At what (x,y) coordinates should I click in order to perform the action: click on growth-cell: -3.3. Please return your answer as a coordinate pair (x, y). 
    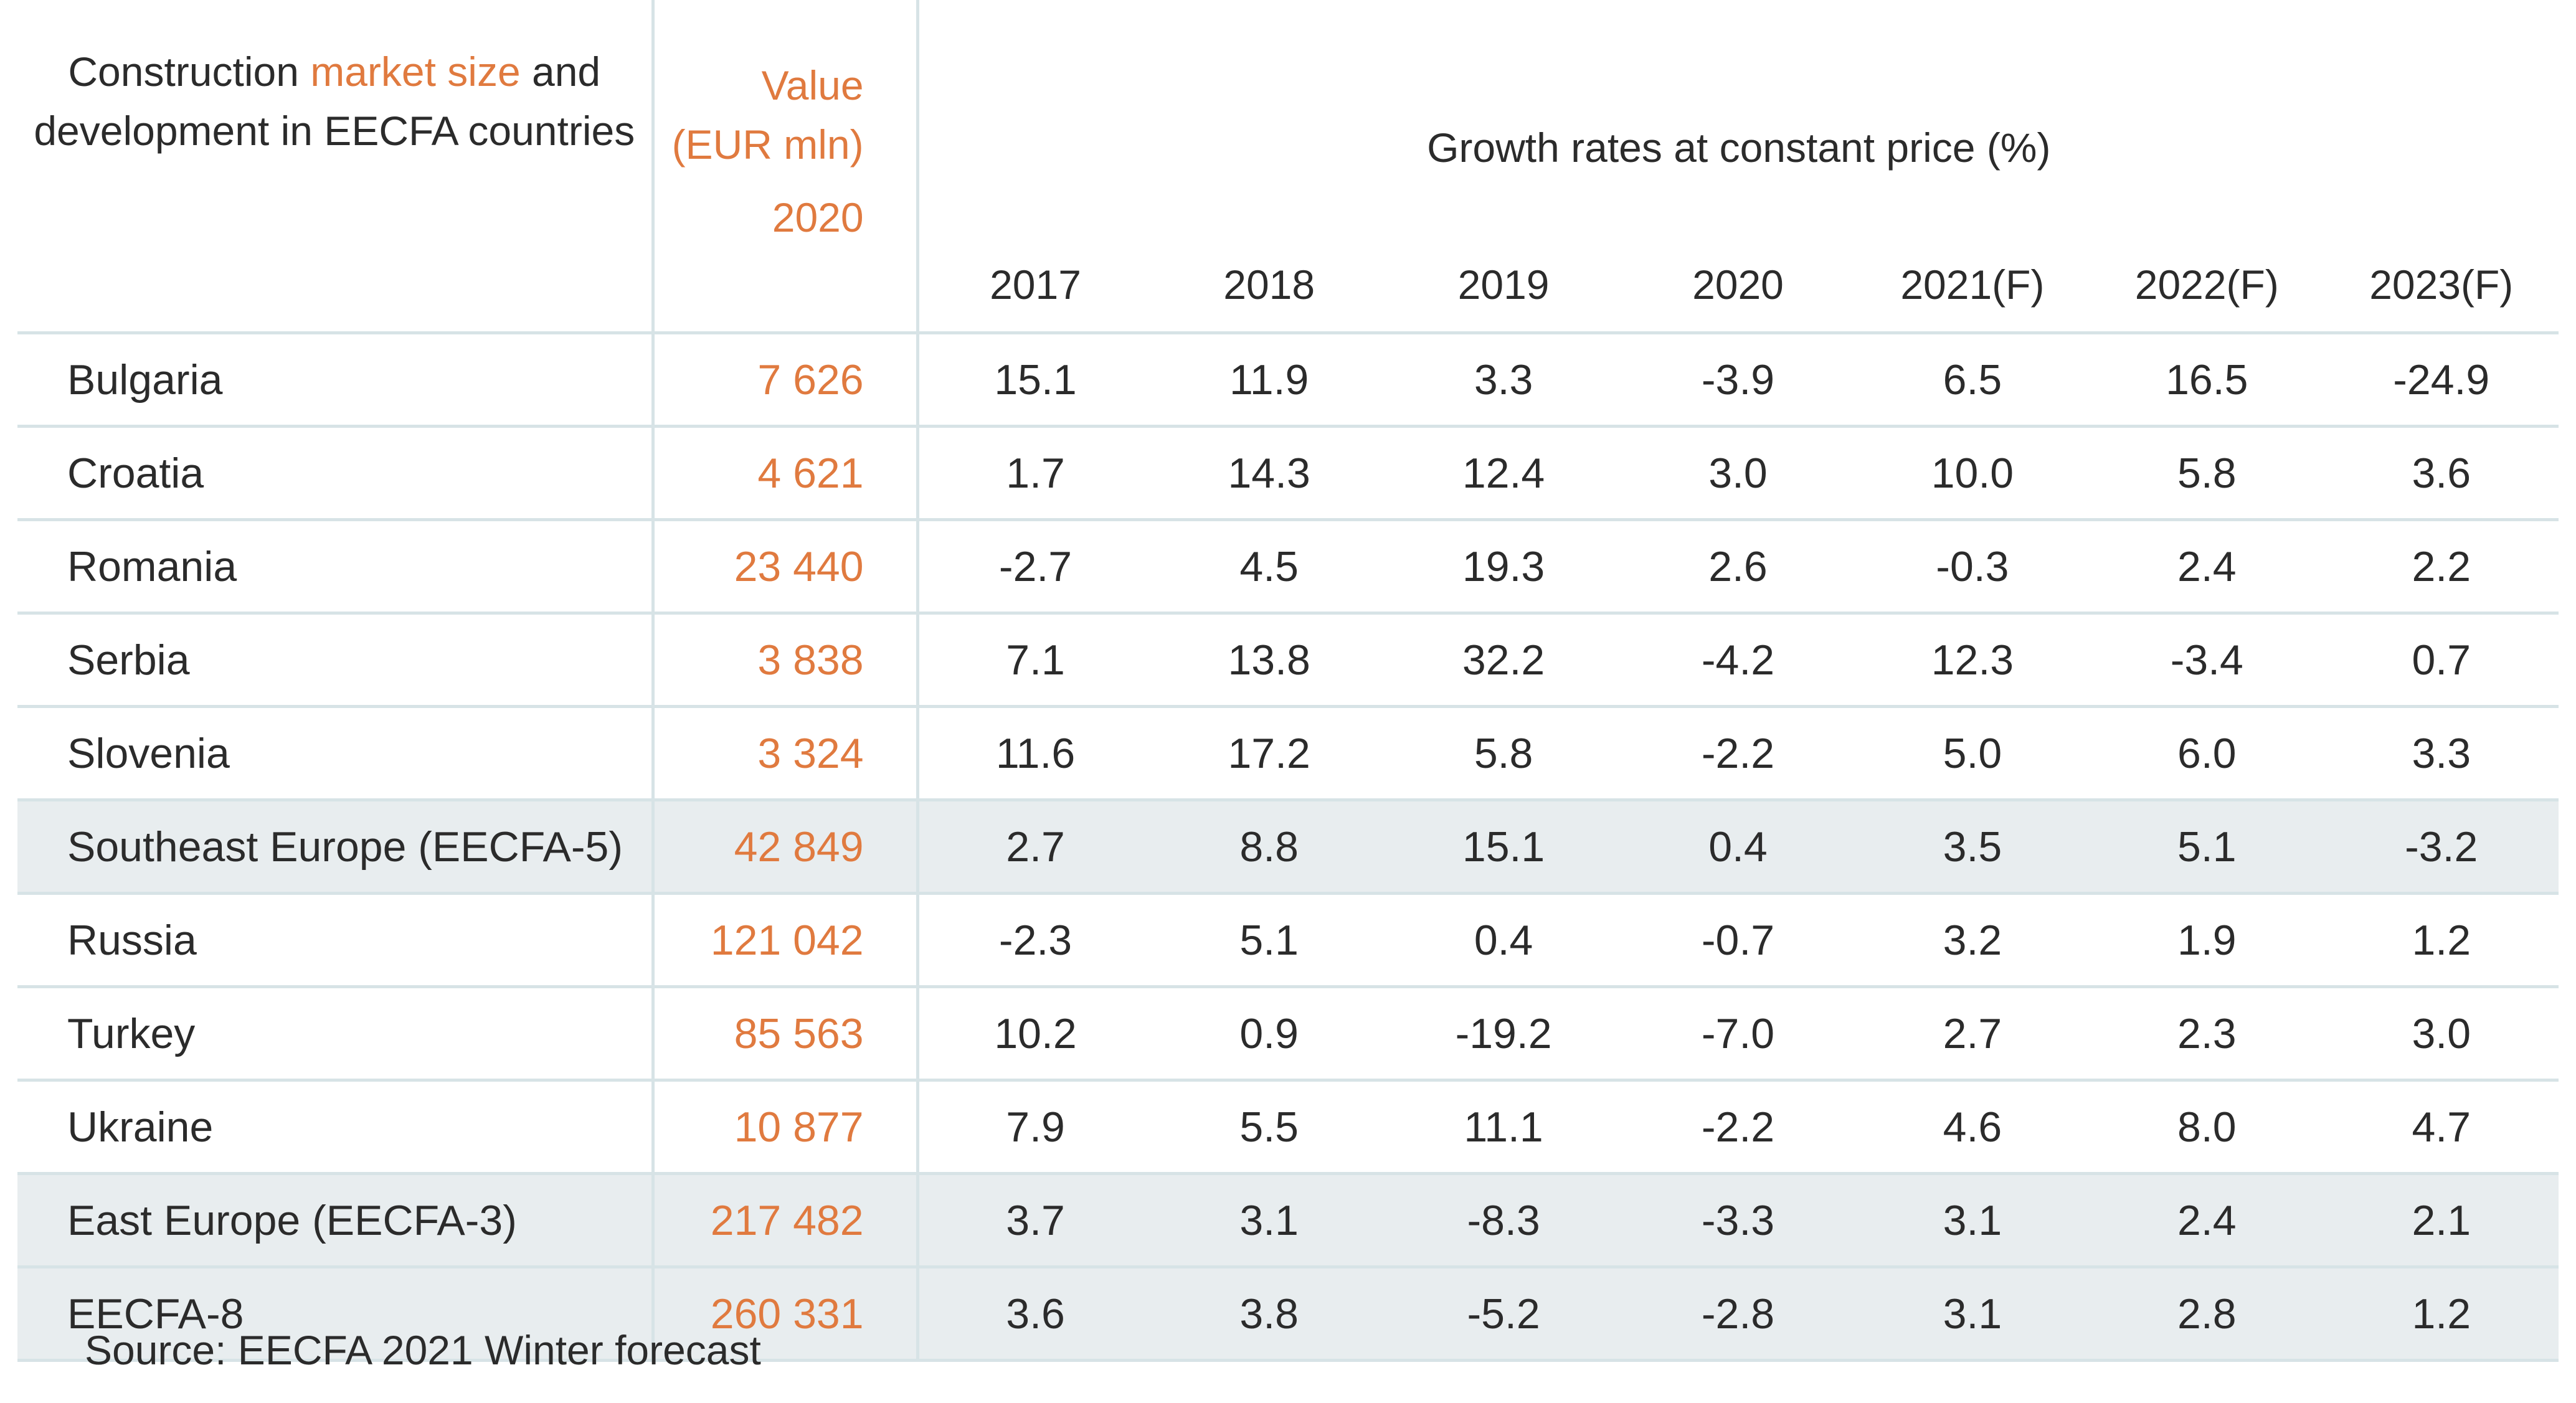
    Looking at the image, I should click on (1738, 1221).